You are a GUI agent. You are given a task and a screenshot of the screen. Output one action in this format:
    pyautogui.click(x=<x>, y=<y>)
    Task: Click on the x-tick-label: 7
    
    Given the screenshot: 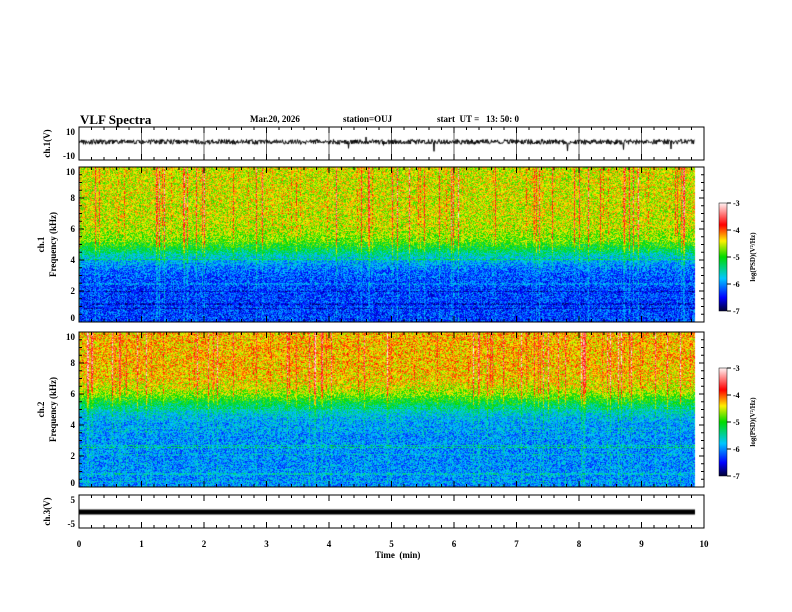 What is the action you would take?
    pyautogui.click(x=516, y=544)
    